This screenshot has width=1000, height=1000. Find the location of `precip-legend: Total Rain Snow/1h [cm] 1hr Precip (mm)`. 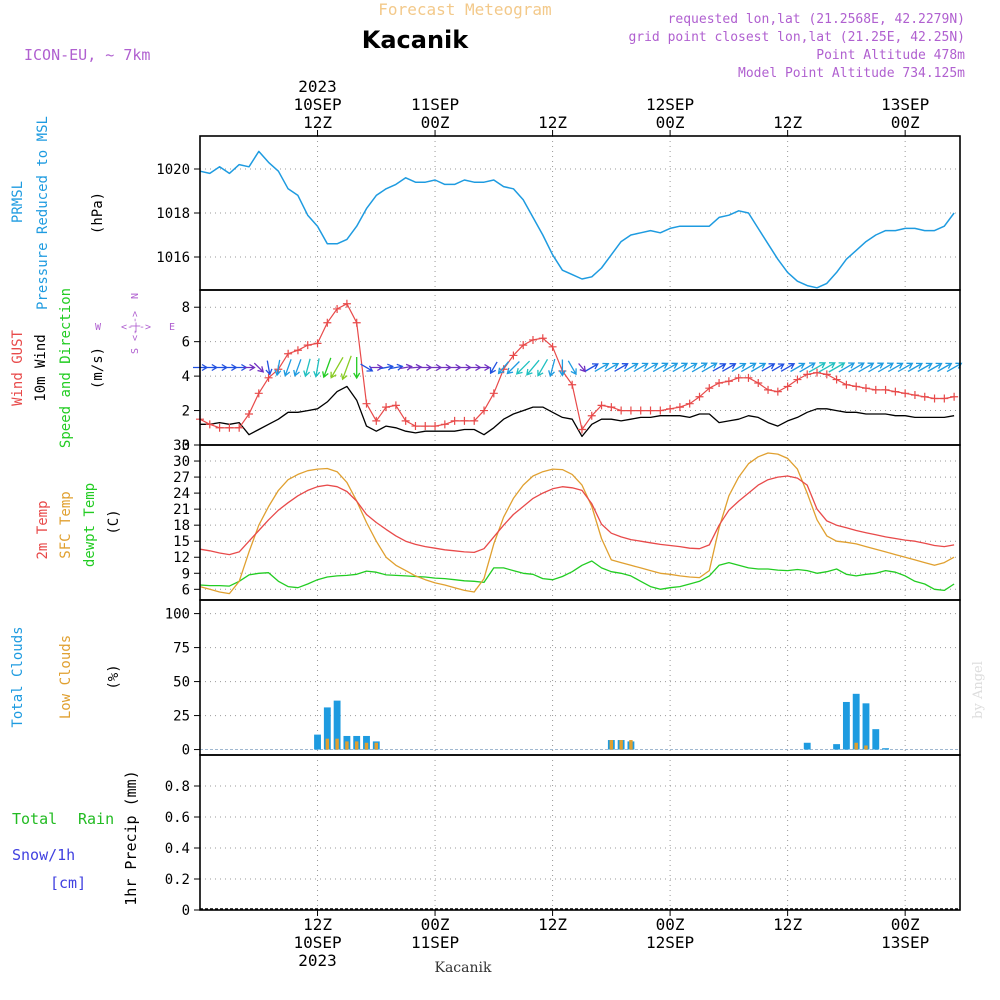

precip-legend: Total Rain Snow/1h [cm] 1hr Precip (mm) is located at coordinates (76, 837).